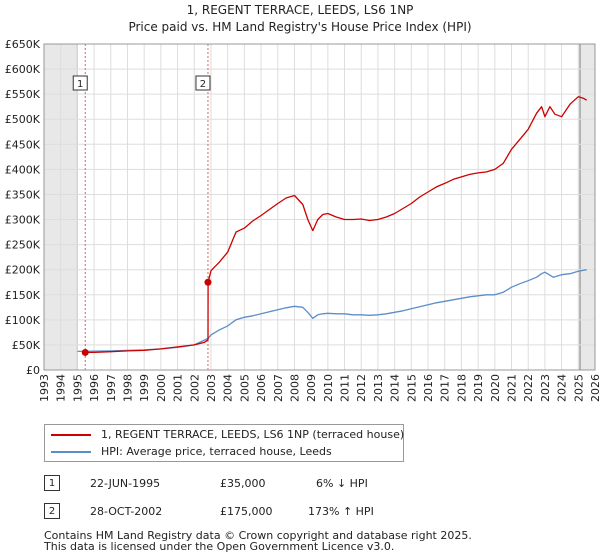 The width and height of the screenshot is (600, 560). What do you see at coordinates (378, 388) in the screenshot?
I see `x-tick-label: 2013` at bounding box center [378, 388].